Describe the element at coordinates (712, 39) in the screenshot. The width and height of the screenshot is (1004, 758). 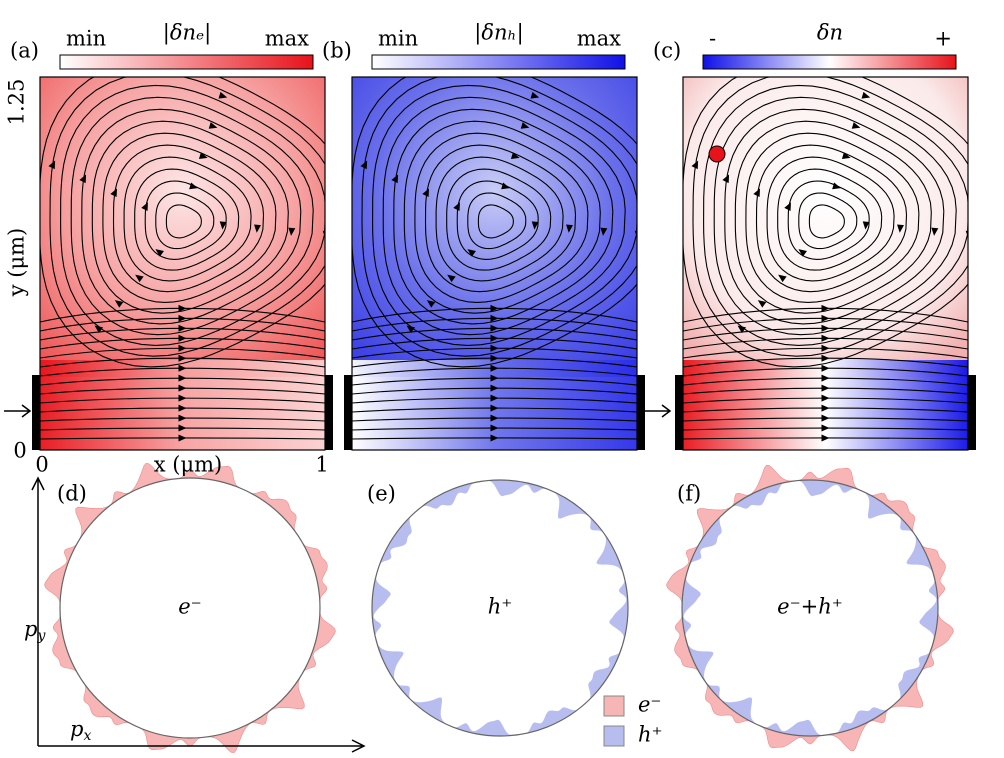
I see `colorbar-min: -` at that location.